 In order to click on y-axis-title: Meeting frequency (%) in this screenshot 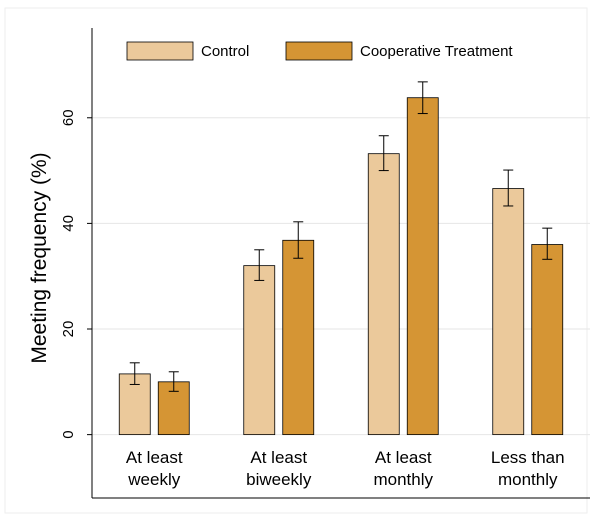, I will do `click(39, 257)`.